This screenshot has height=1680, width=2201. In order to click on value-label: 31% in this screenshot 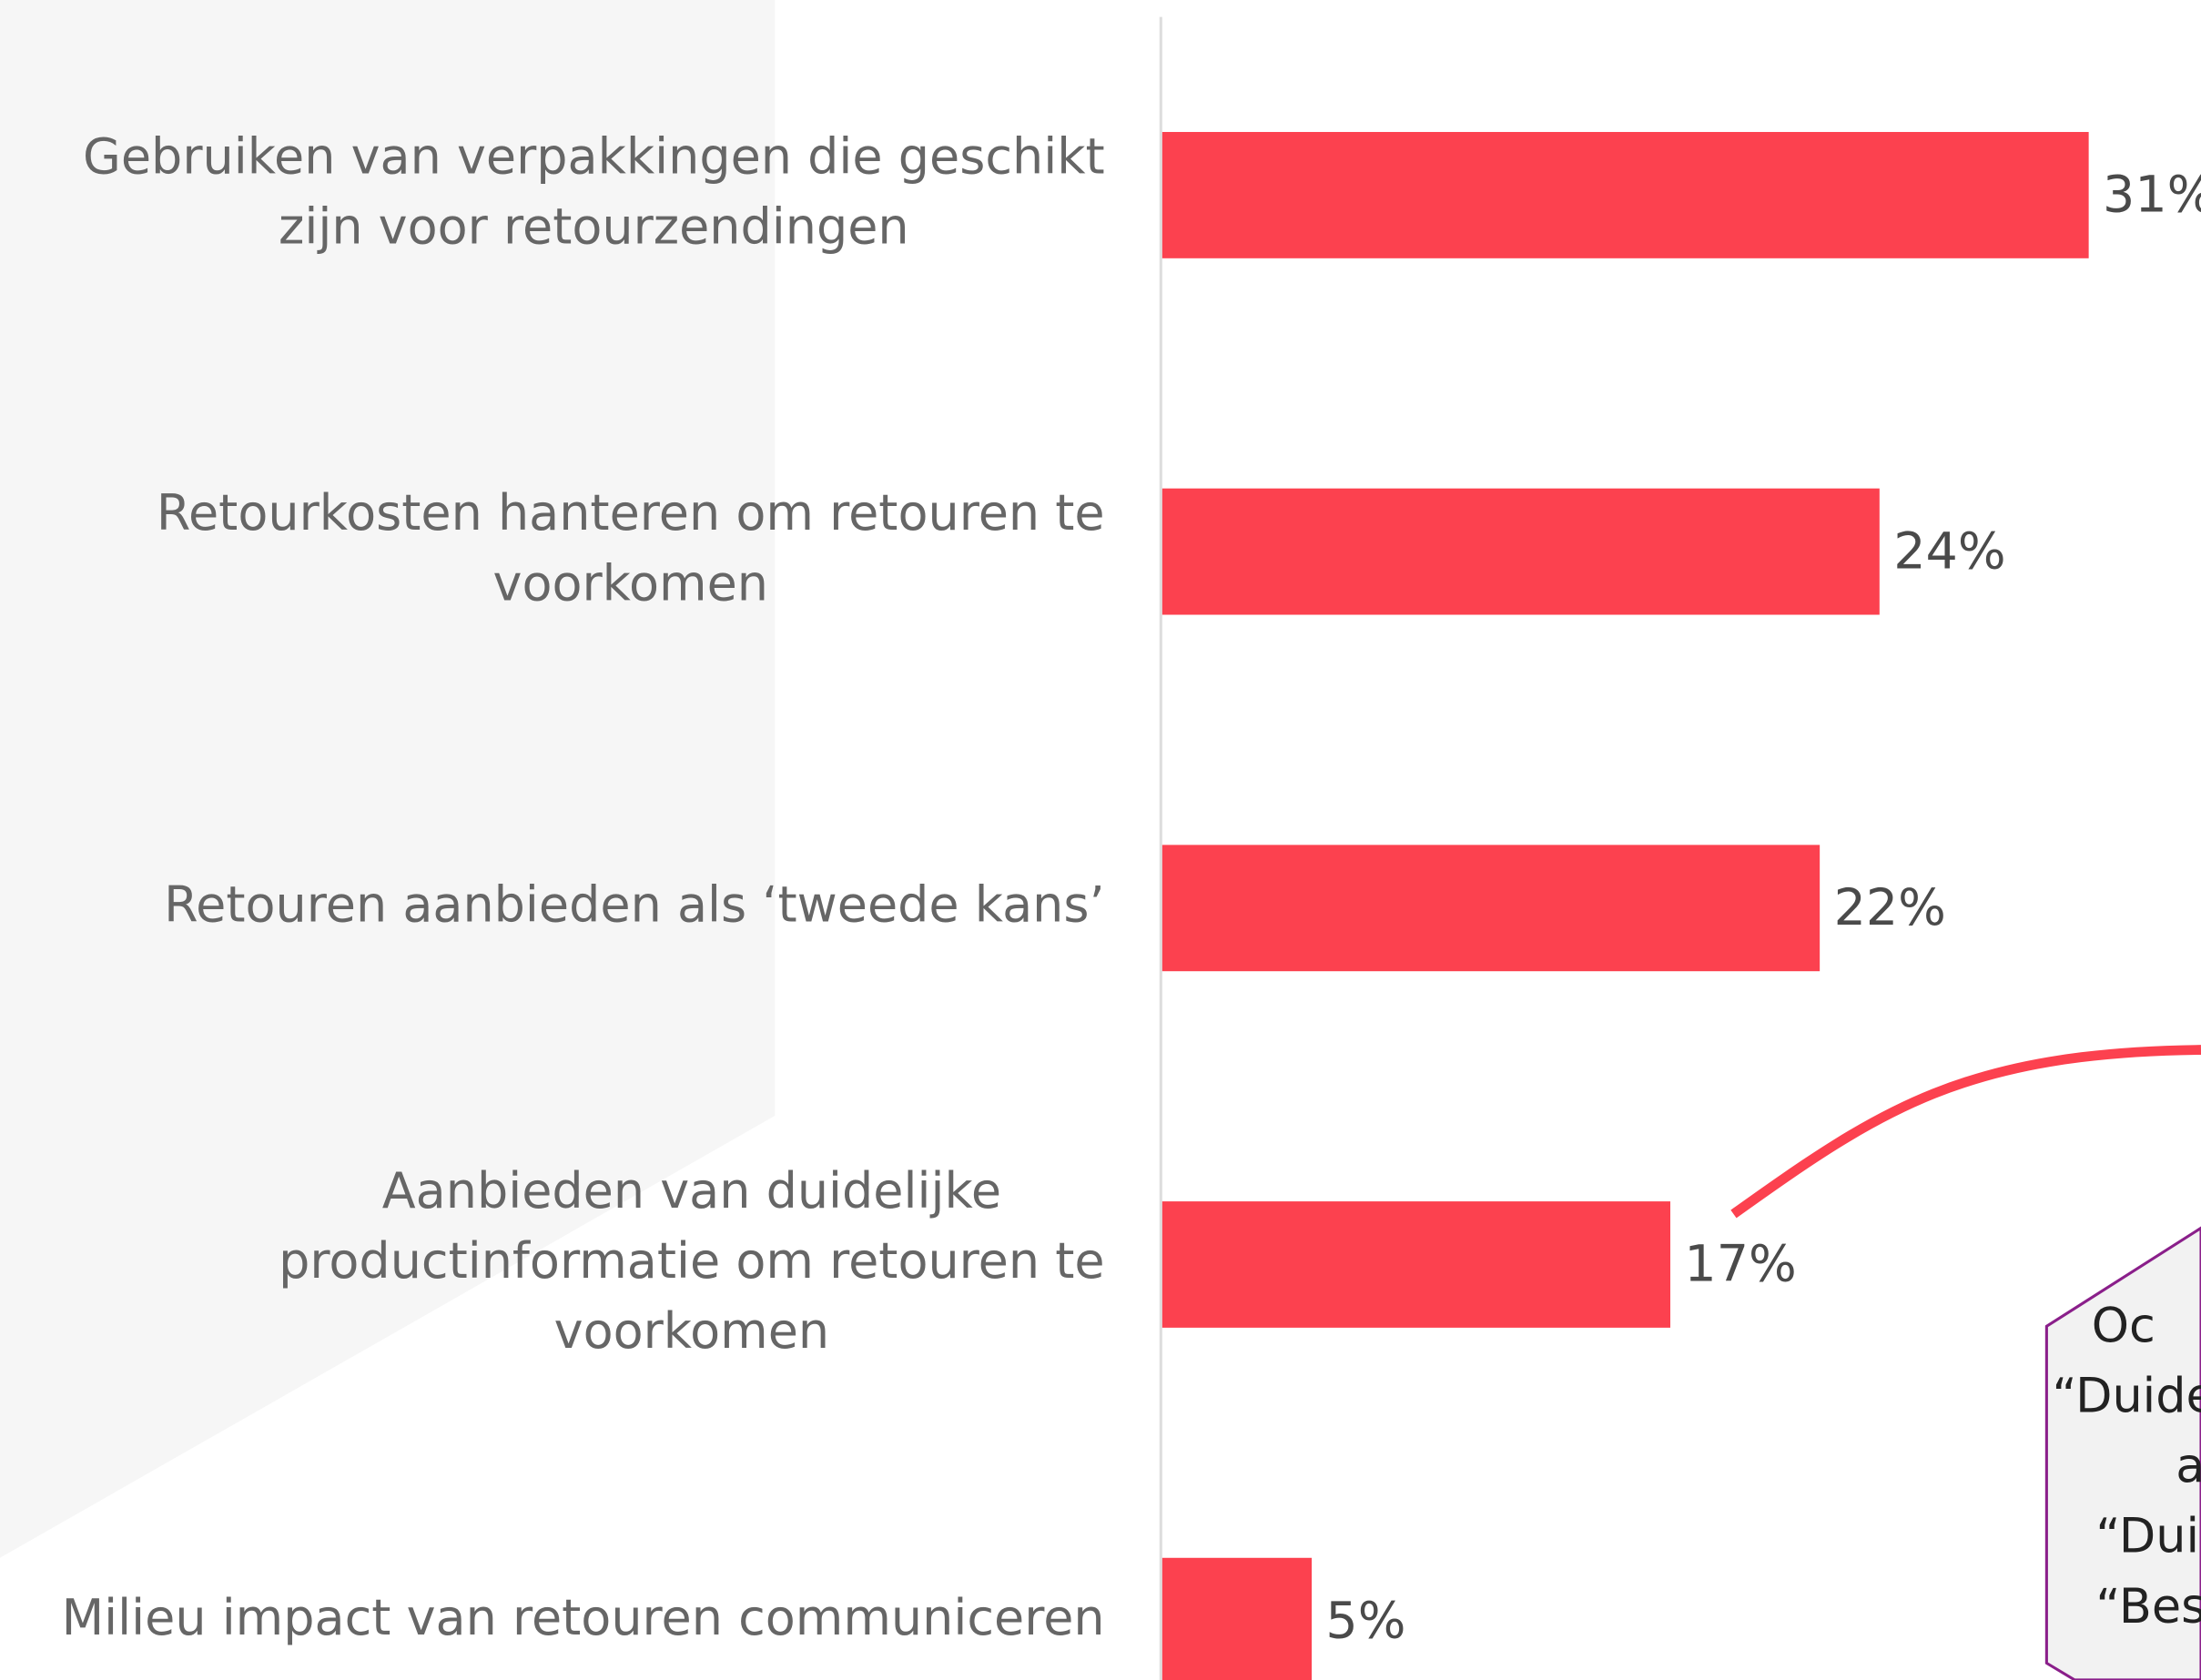, I will do `click(2152, 195)`.